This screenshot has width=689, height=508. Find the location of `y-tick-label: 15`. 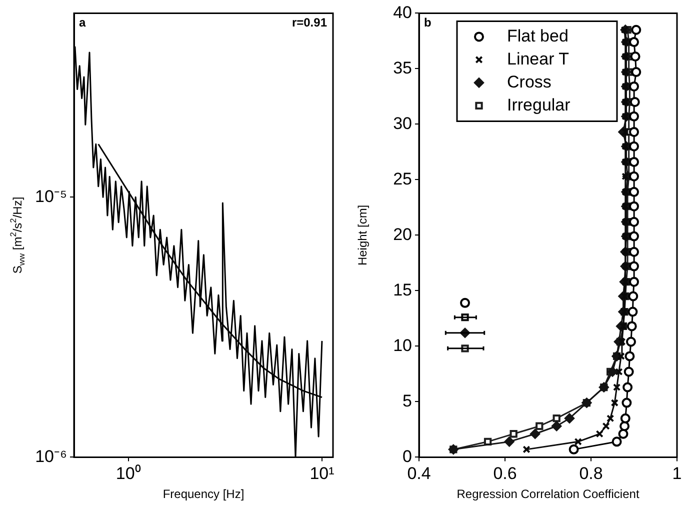

y-tick-label: 15 is located at coordinates (402, 290).